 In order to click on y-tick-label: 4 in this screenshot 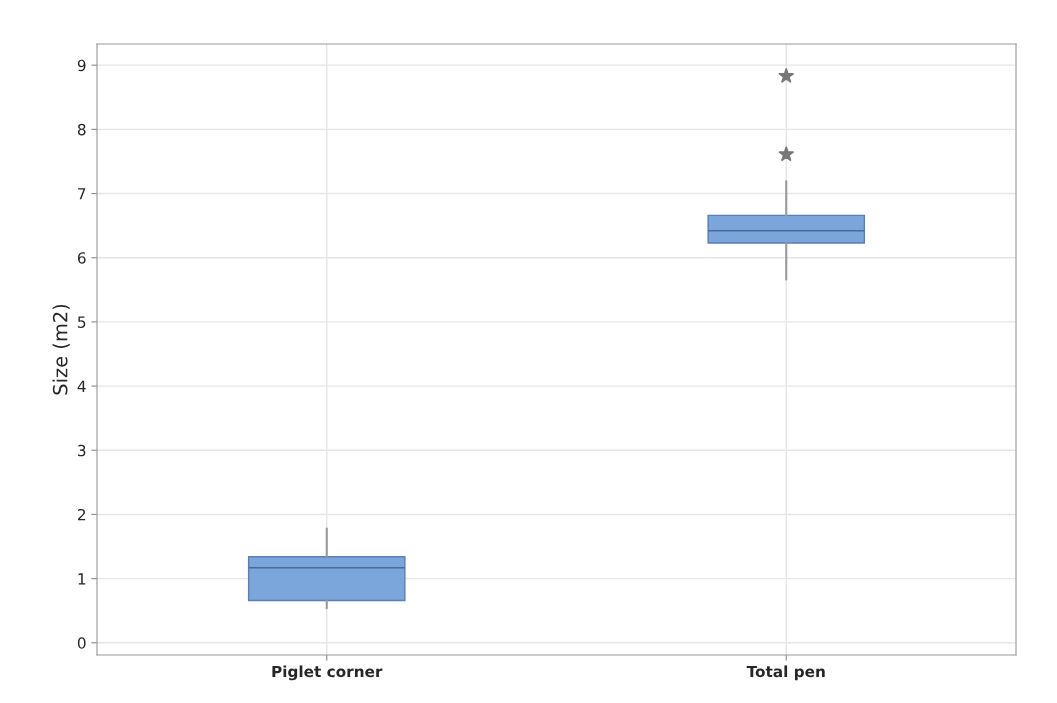, I will do `click(81, 386)`.